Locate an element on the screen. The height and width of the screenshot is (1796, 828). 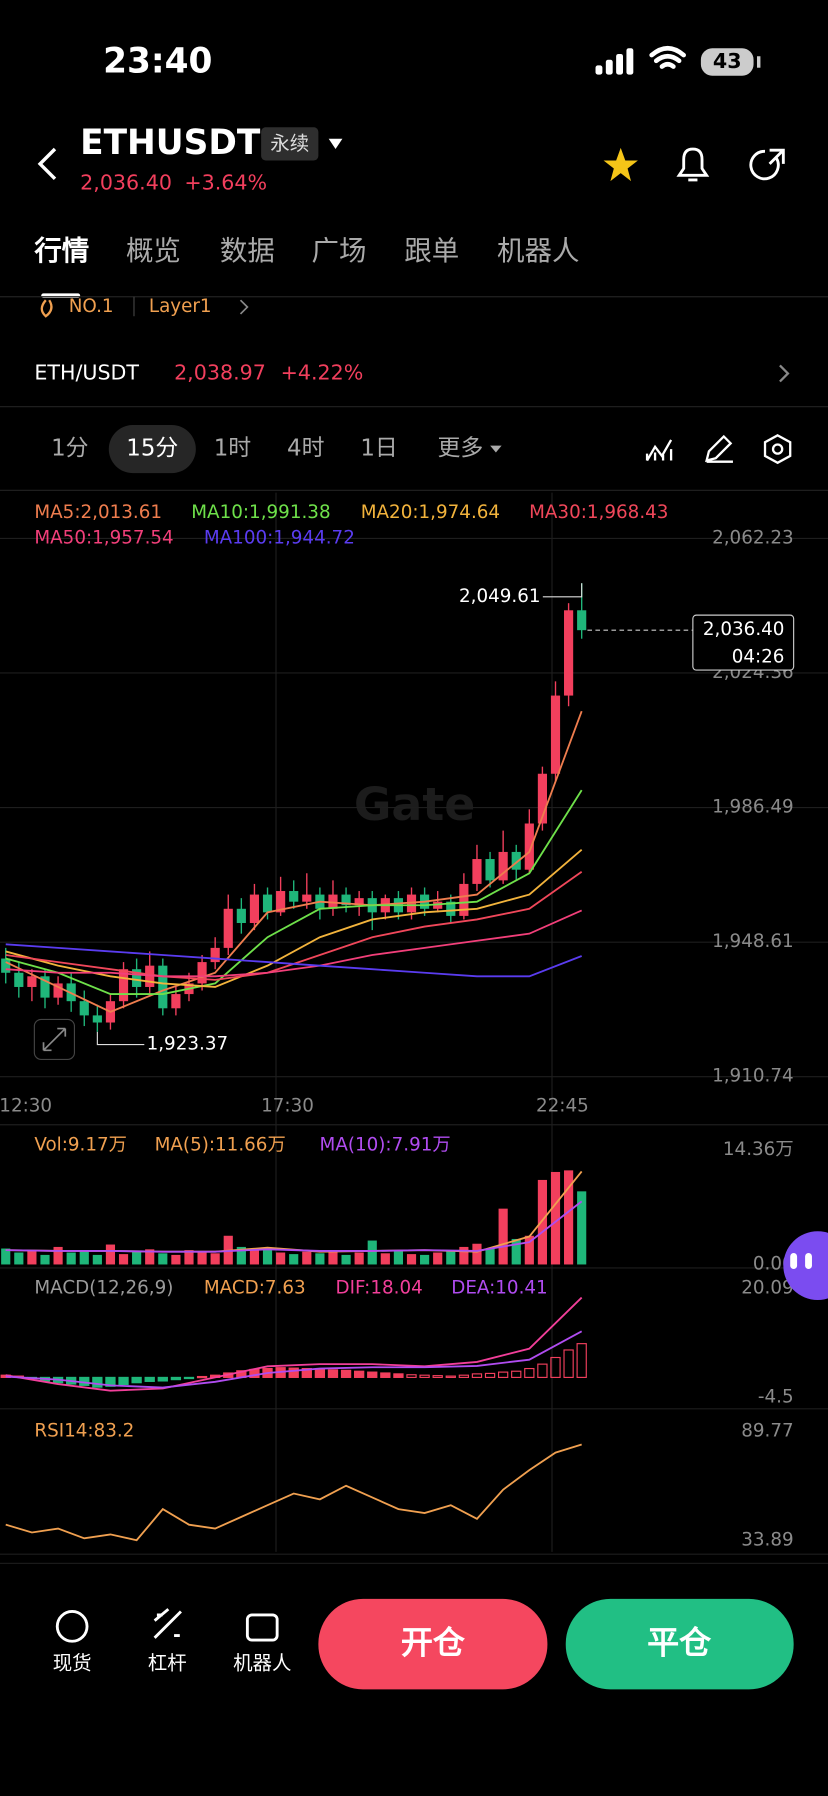
fullscreen-icon is located at coordinates (54, 1039).